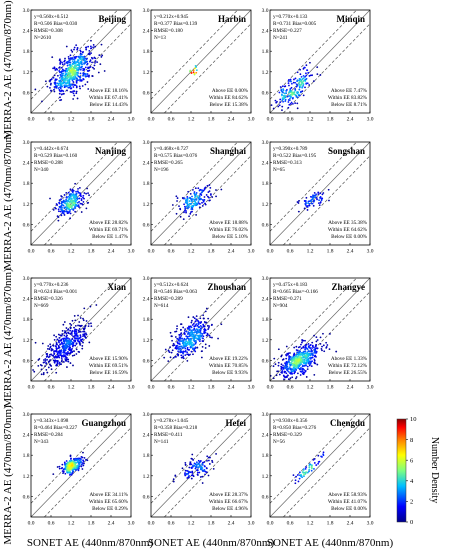 Image resolution: width=449 pixels, height=550 pixels. Describe the element at coordinates (326, 68) in the screenshot. I see `ee-lower-line` at that location.